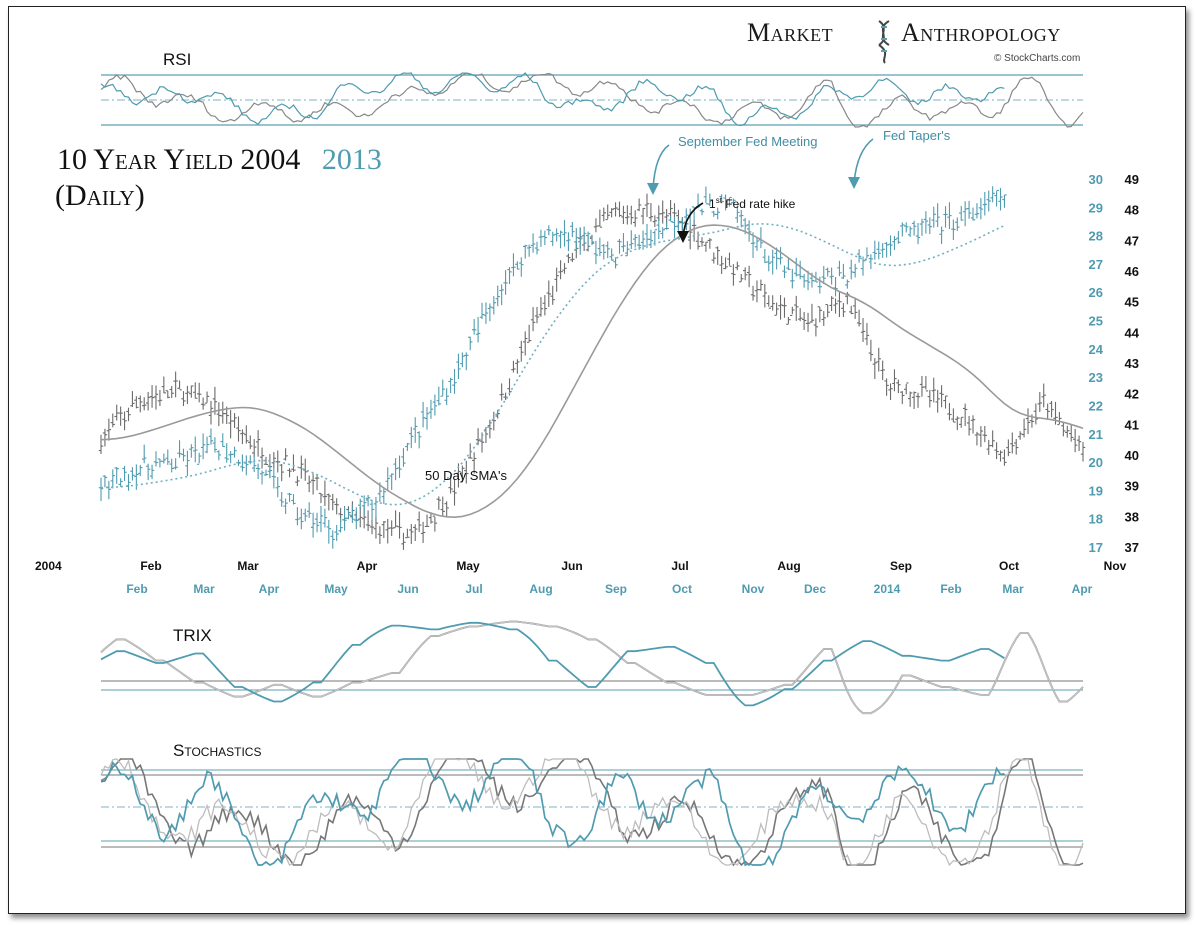 This screenshot has height=930, width=1197. What do you see at coordinates (1096, 179) in the screenshot?
I see `y-tick-2013: 30` at bounding box center [1096, 179].